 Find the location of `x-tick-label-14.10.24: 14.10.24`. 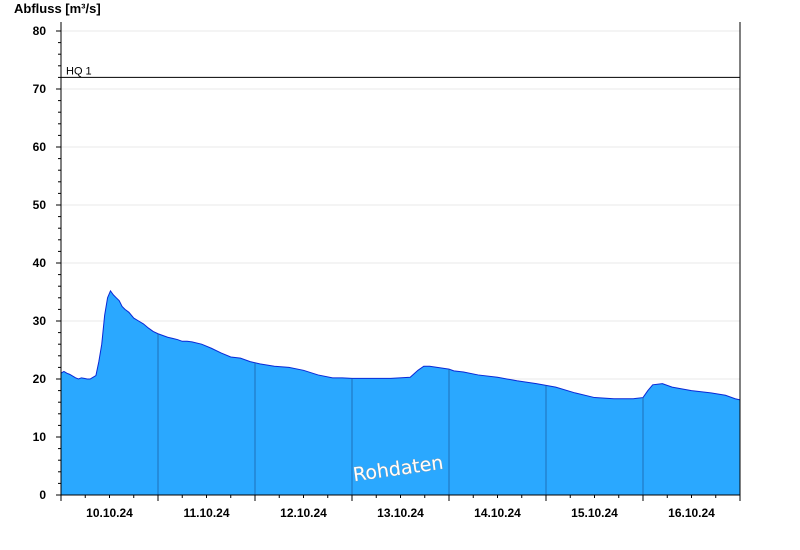

x-tick-label-14.10.24: 14.10.24 is located at coordinates (497, 513).